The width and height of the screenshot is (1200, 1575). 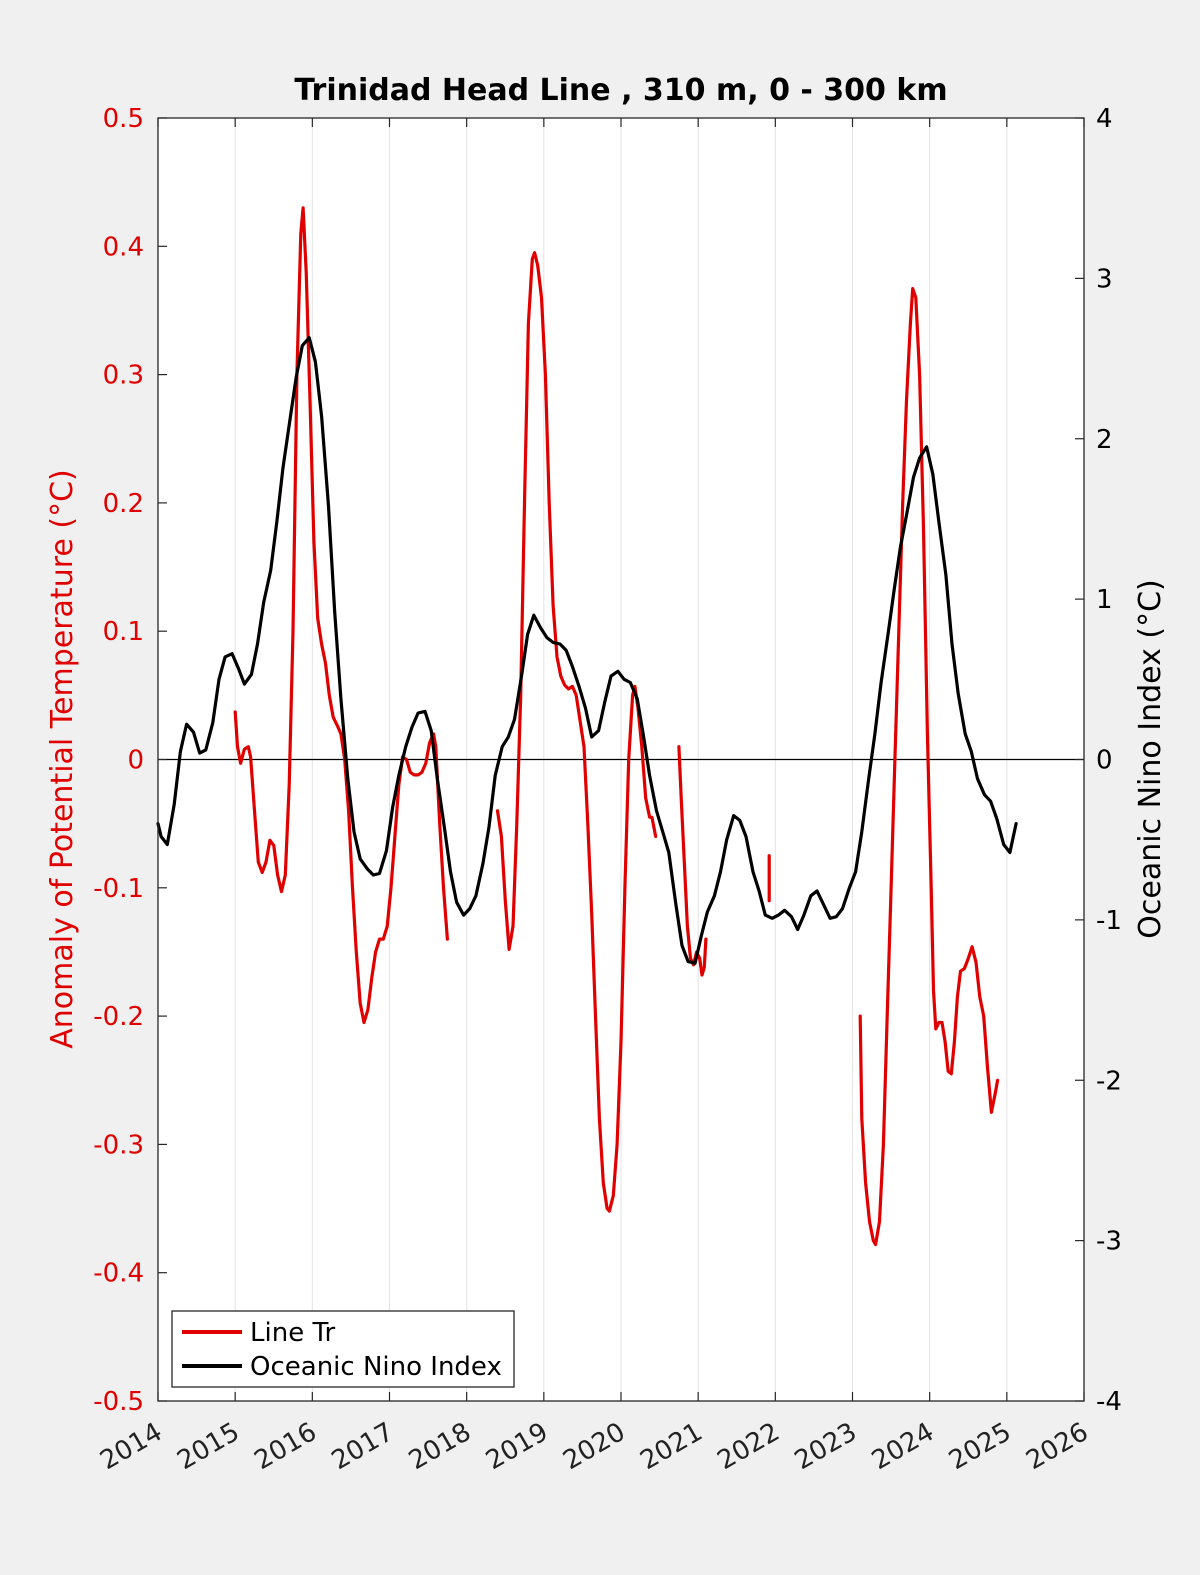 What do you see at coordinates (208, 1446) in the screenshot?
I see `x-tick-label: 2015` at bounding box center [208, 1446].